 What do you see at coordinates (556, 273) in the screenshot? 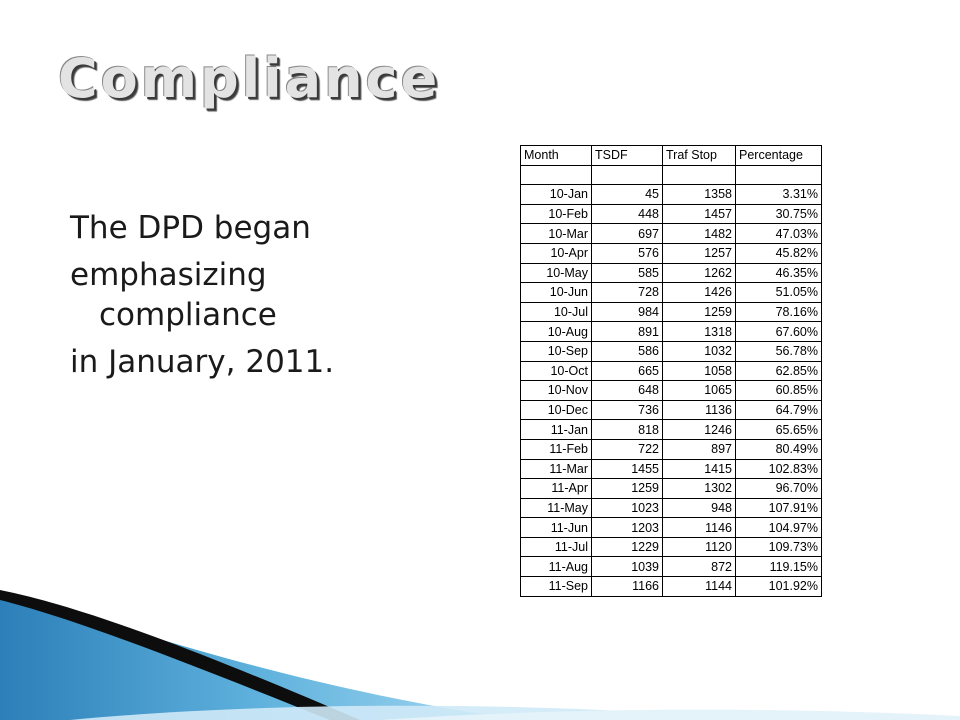
I see `month-cell: 10-May` at bounding box center [556, 273].